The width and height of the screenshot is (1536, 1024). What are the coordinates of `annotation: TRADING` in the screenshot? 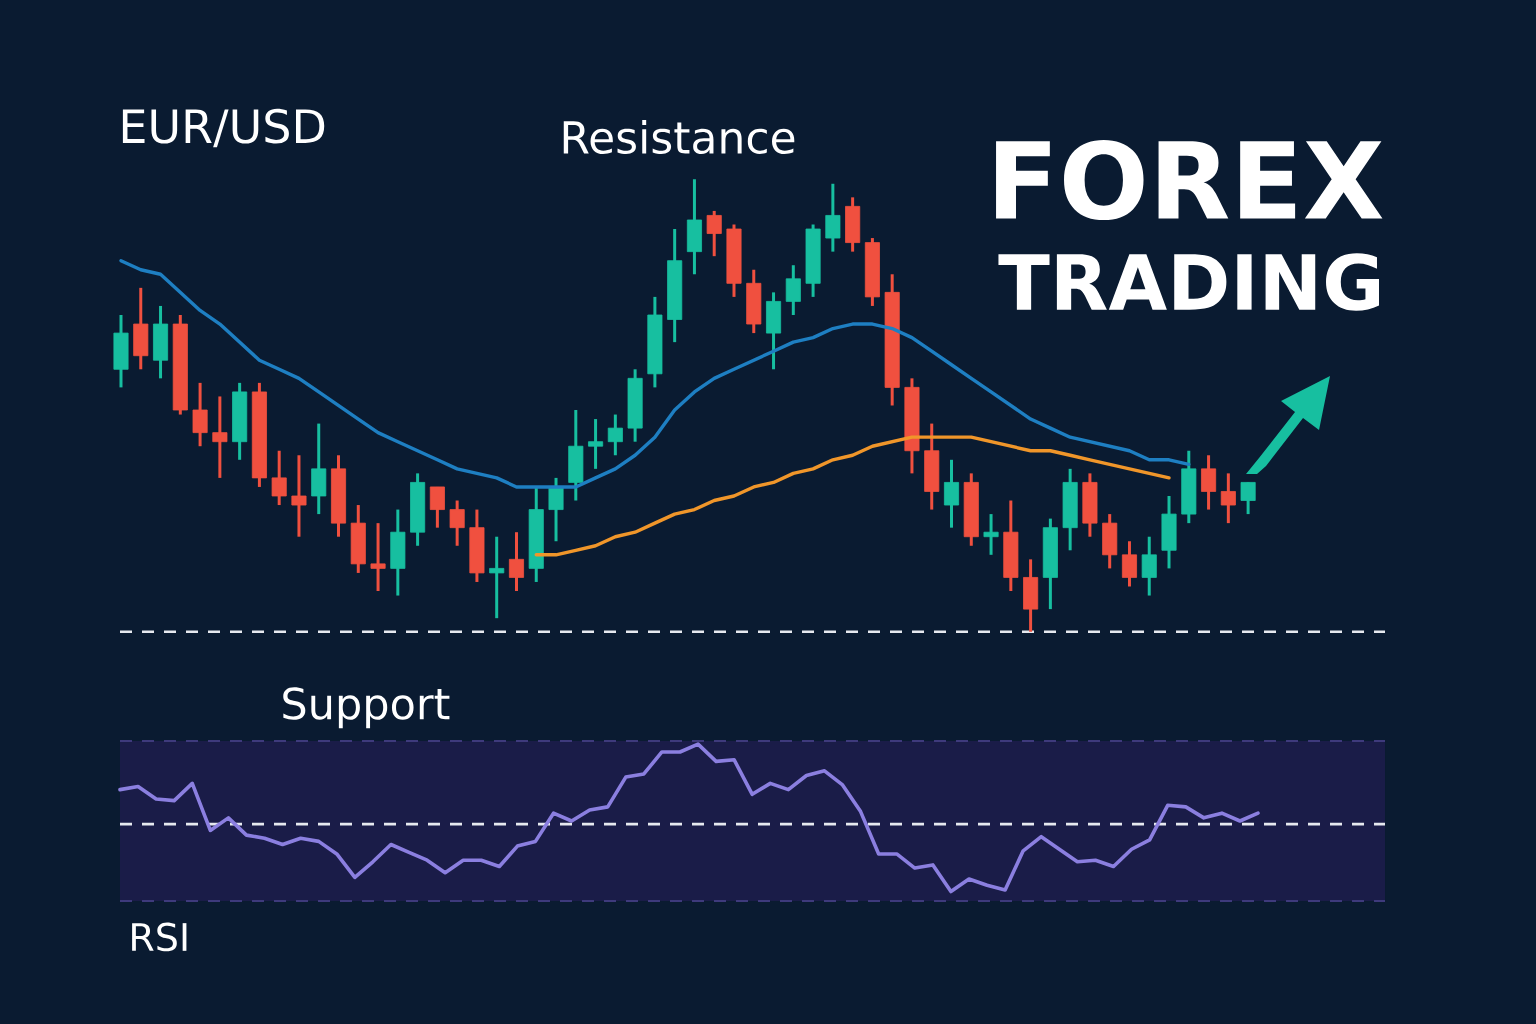 It's located at (1189, 282).